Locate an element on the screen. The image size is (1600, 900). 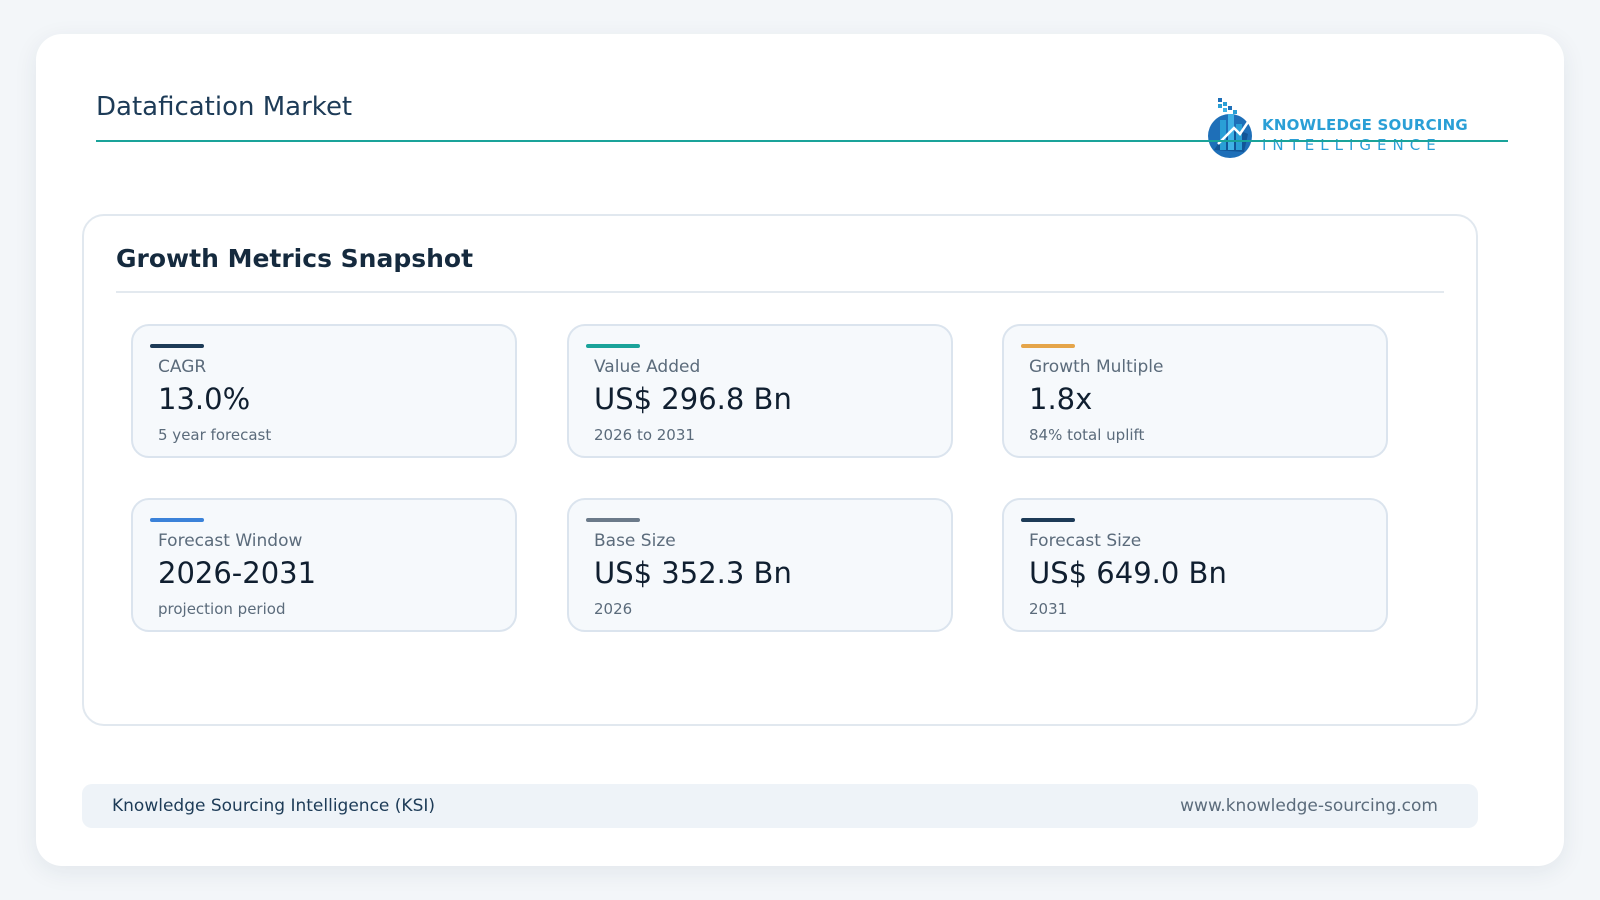
page-title: Datafication Market is located at coordinates (224, 107).